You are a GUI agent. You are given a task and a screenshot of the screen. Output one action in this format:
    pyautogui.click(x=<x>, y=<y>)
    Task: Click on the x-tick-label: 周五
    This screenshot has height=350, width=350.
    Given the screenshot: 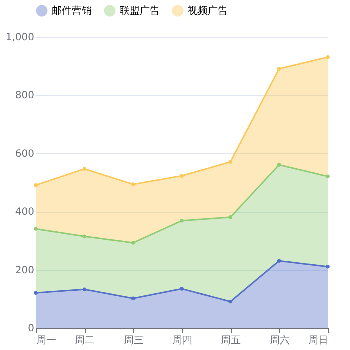 What is the action you would take?
    pyautogui.click(x=231, y=341)
    